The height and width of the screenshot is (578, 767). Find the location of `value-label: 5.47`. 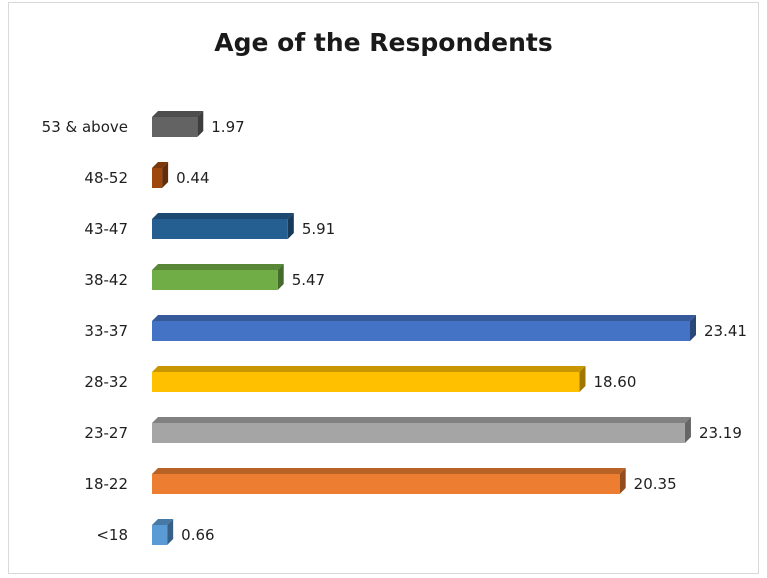

value-label: 5.47 is located at coordinates (308, 280).